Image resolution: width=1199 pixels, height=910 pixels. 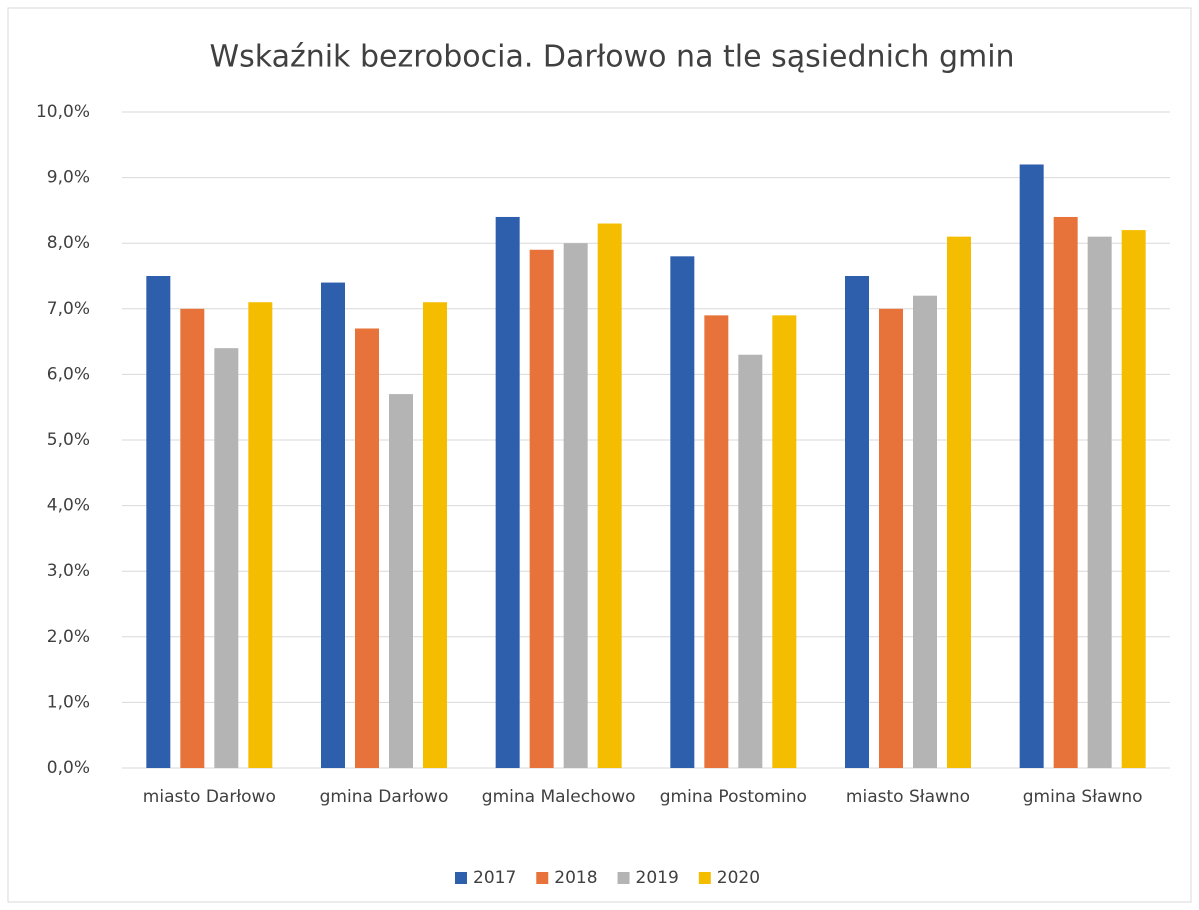 I want to click on x-tick-label: gmina Malechowo, so click(x=559, y=797).